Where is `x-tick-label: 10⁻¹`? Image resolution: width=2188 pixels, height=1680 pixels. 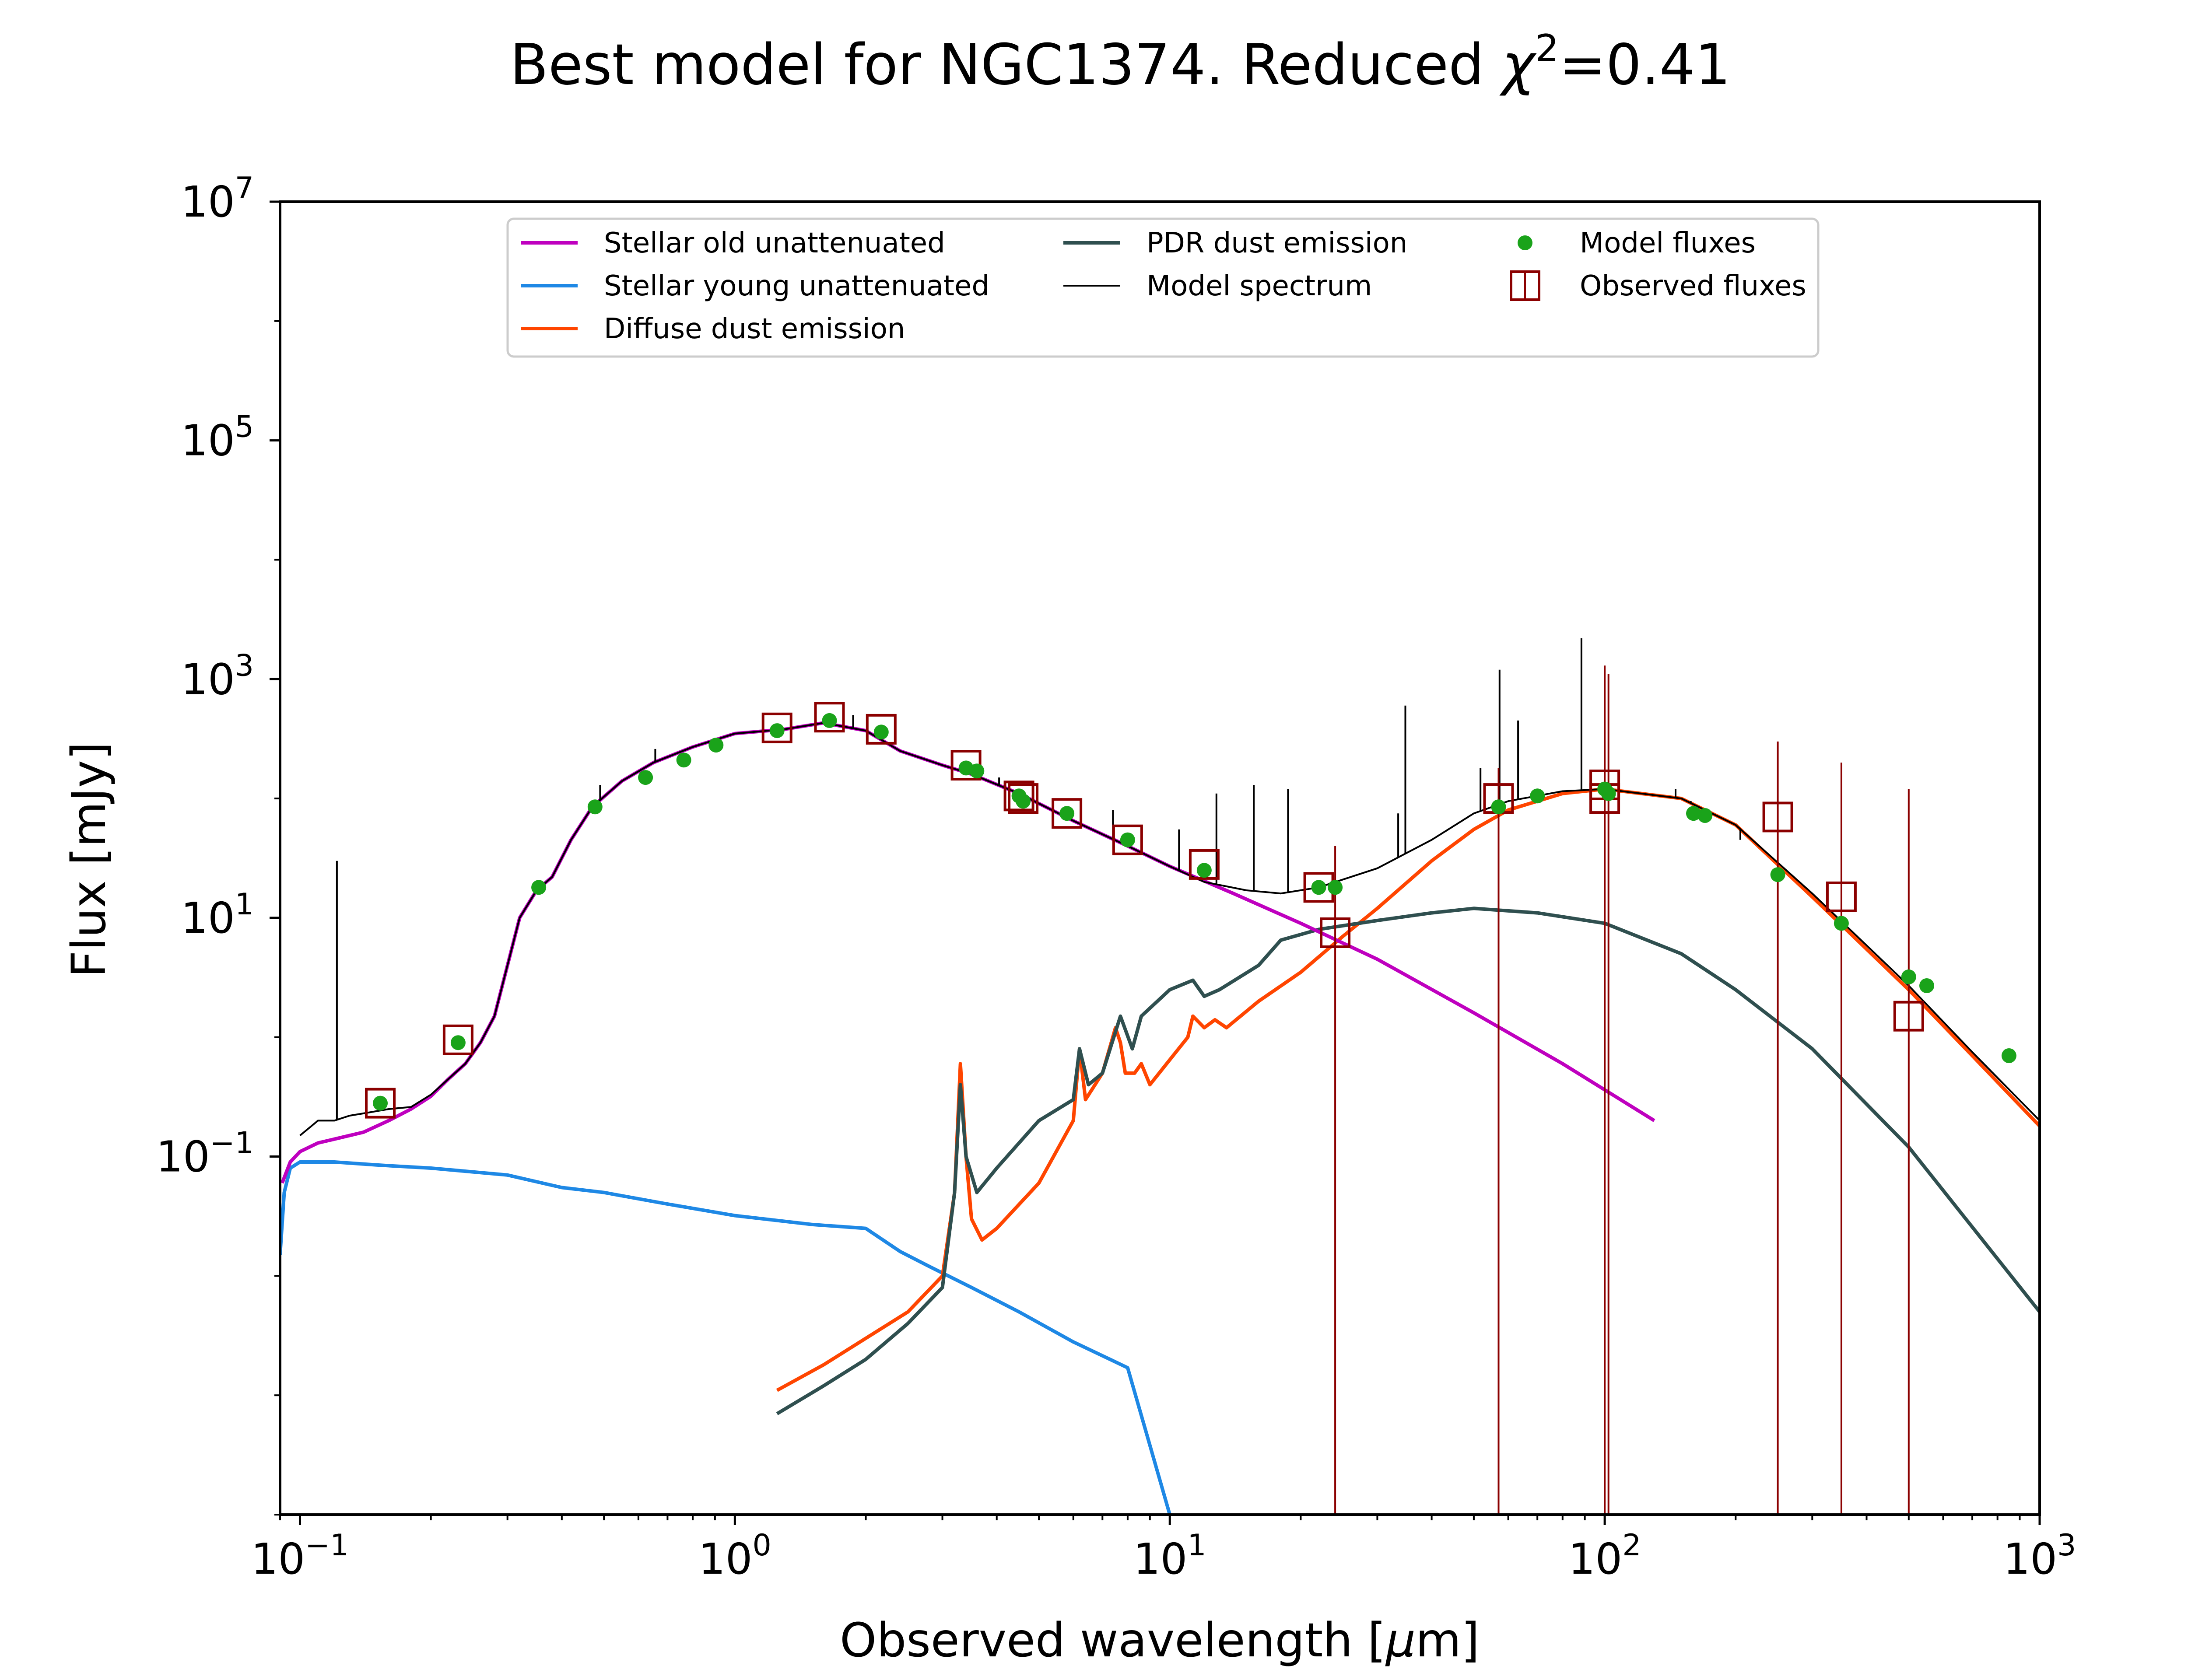 x-tick-label: 10⁻¹ is located at coordinates (300, 1556).